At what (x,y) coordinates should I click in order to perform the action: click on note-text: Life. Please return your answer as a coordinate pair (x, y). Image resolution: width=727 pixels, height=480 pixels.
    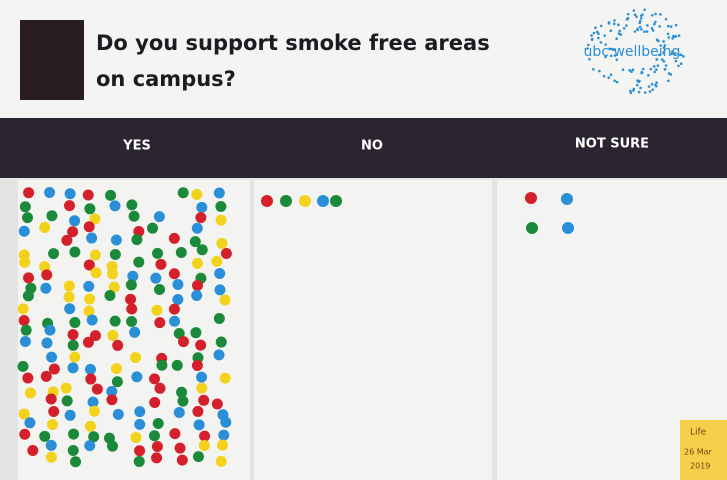
    Looking at the image, I should click on (698, 433).